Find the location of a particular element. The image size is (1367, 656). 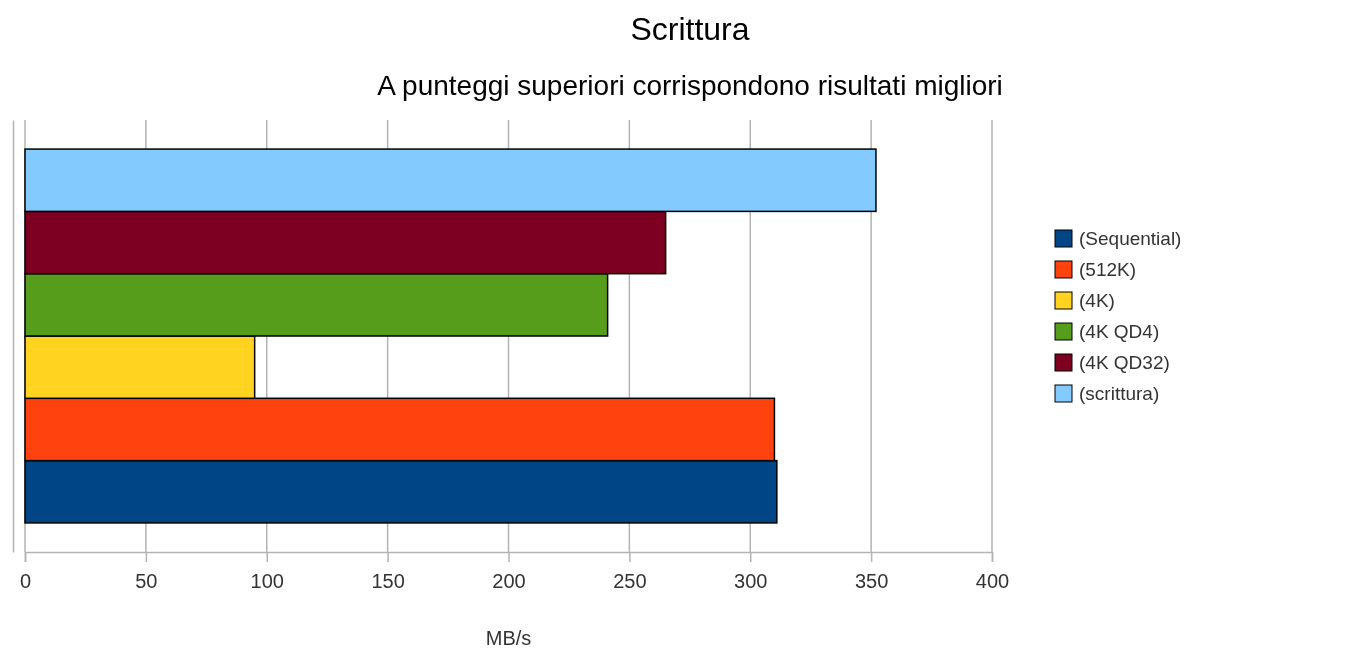

x-tick-label: 100 is located at coordinates (267, 581).